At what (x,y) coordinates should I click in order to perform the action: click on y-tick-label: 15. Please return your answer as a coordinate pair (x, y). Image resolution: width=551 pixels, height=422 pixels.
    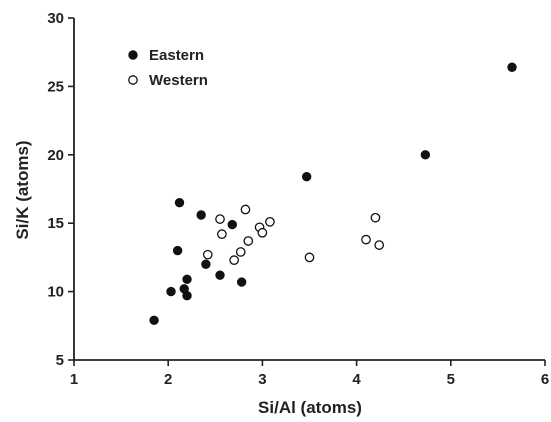
    Looking at the image, I should click on (55, 223).